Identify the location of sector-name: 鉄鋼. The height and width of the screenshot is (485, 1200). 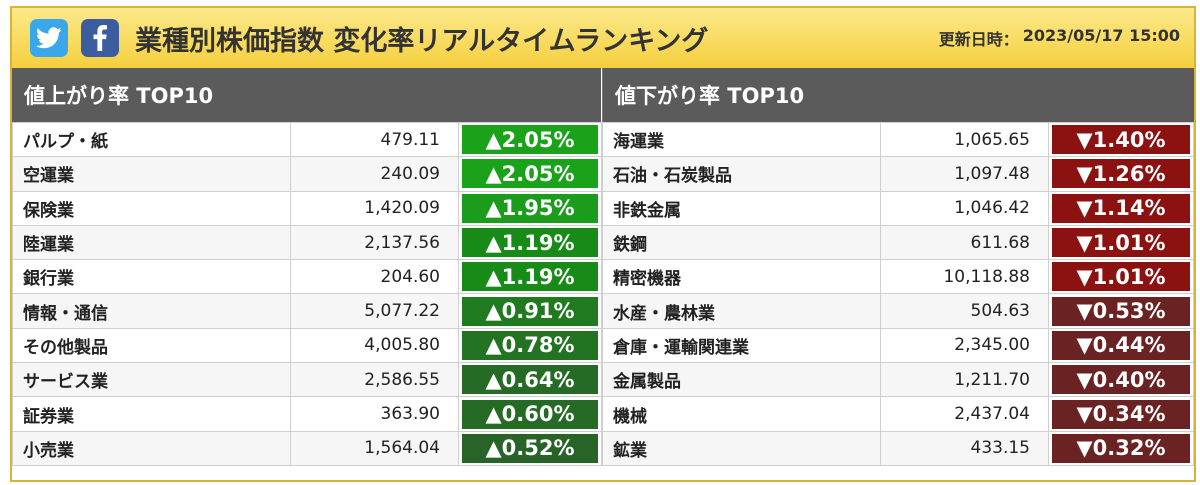
(741, 242).